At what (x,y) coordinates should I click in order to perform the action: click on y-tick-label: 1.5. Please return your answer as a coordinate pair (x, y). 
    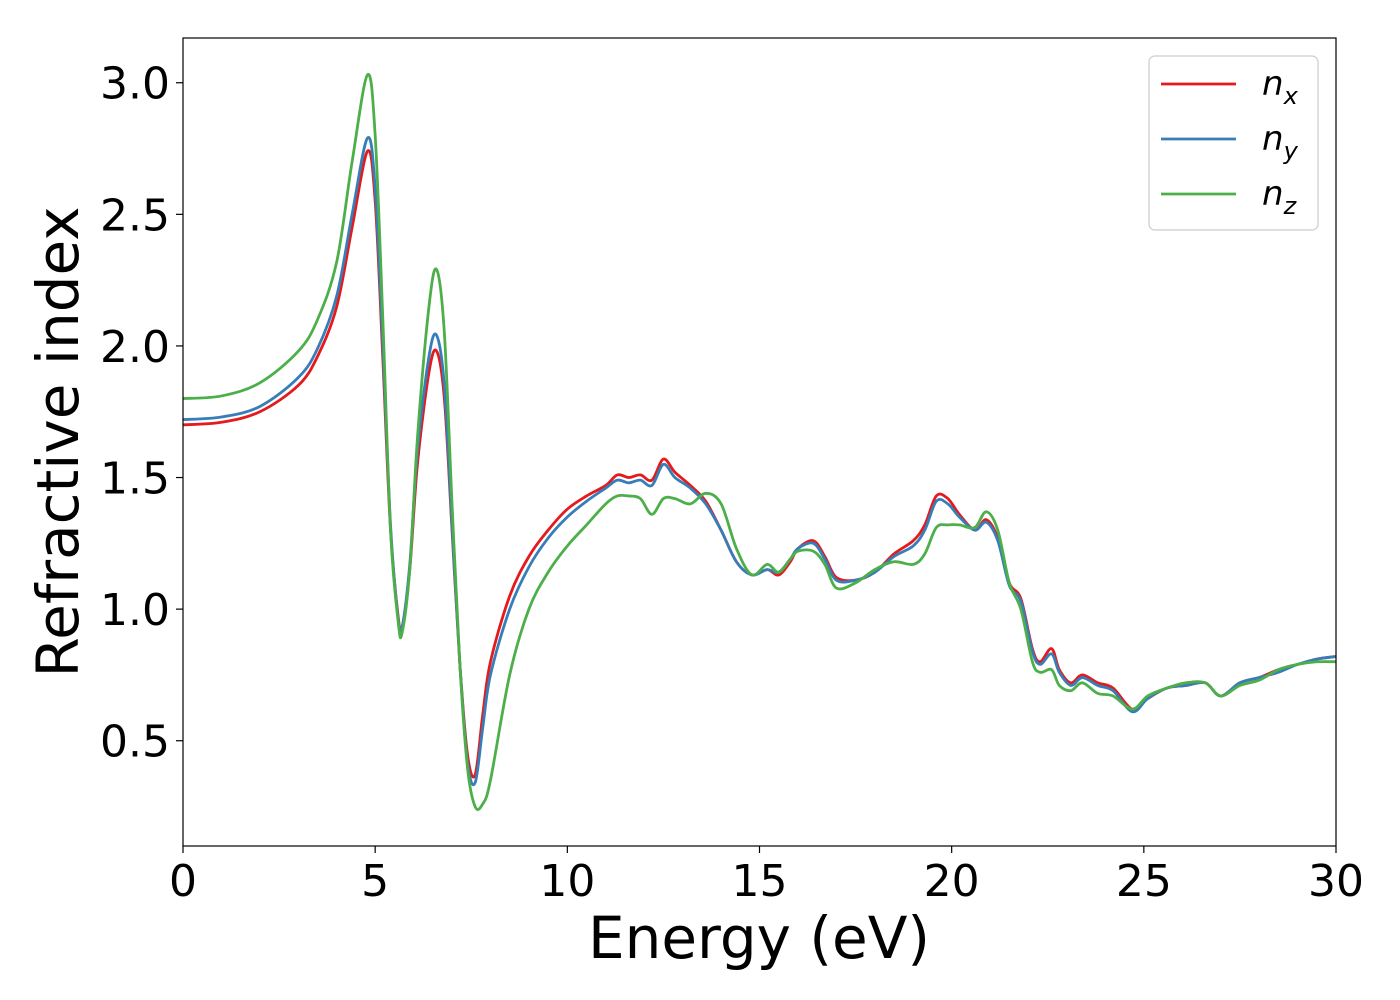
    Looking at the image, I should click on (135, 479).